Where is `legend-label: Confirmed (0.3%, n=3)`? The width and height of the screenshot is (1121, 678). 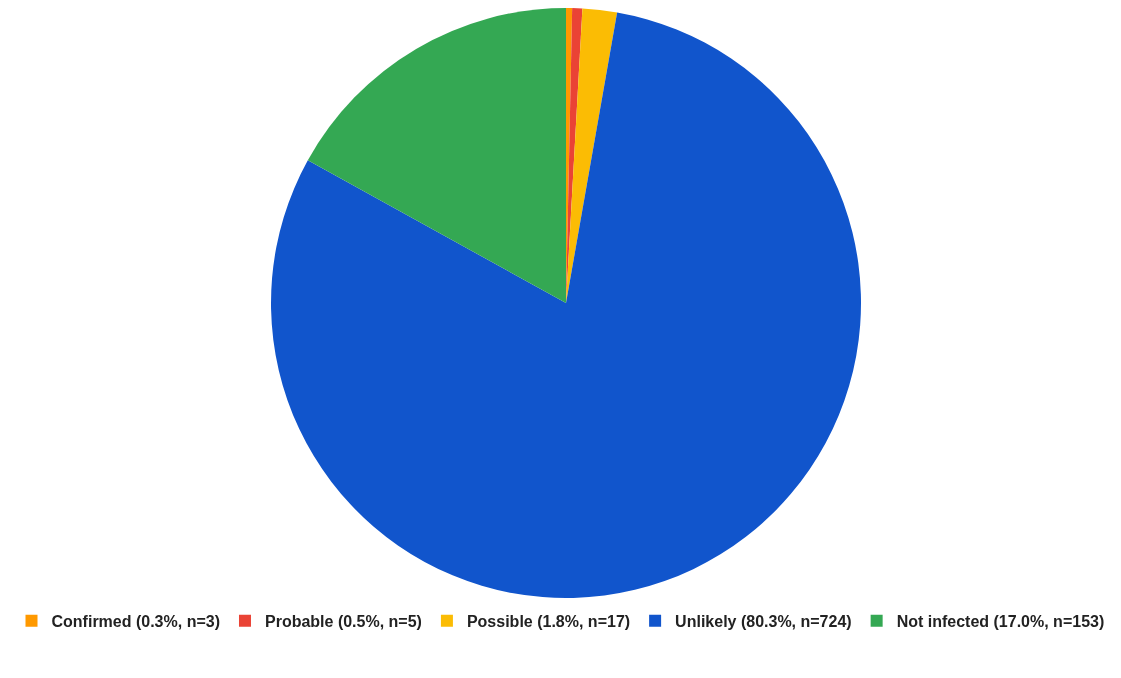
legend-label: Confirmed (0.3%, n=3) is located at coordinates (135, 622).